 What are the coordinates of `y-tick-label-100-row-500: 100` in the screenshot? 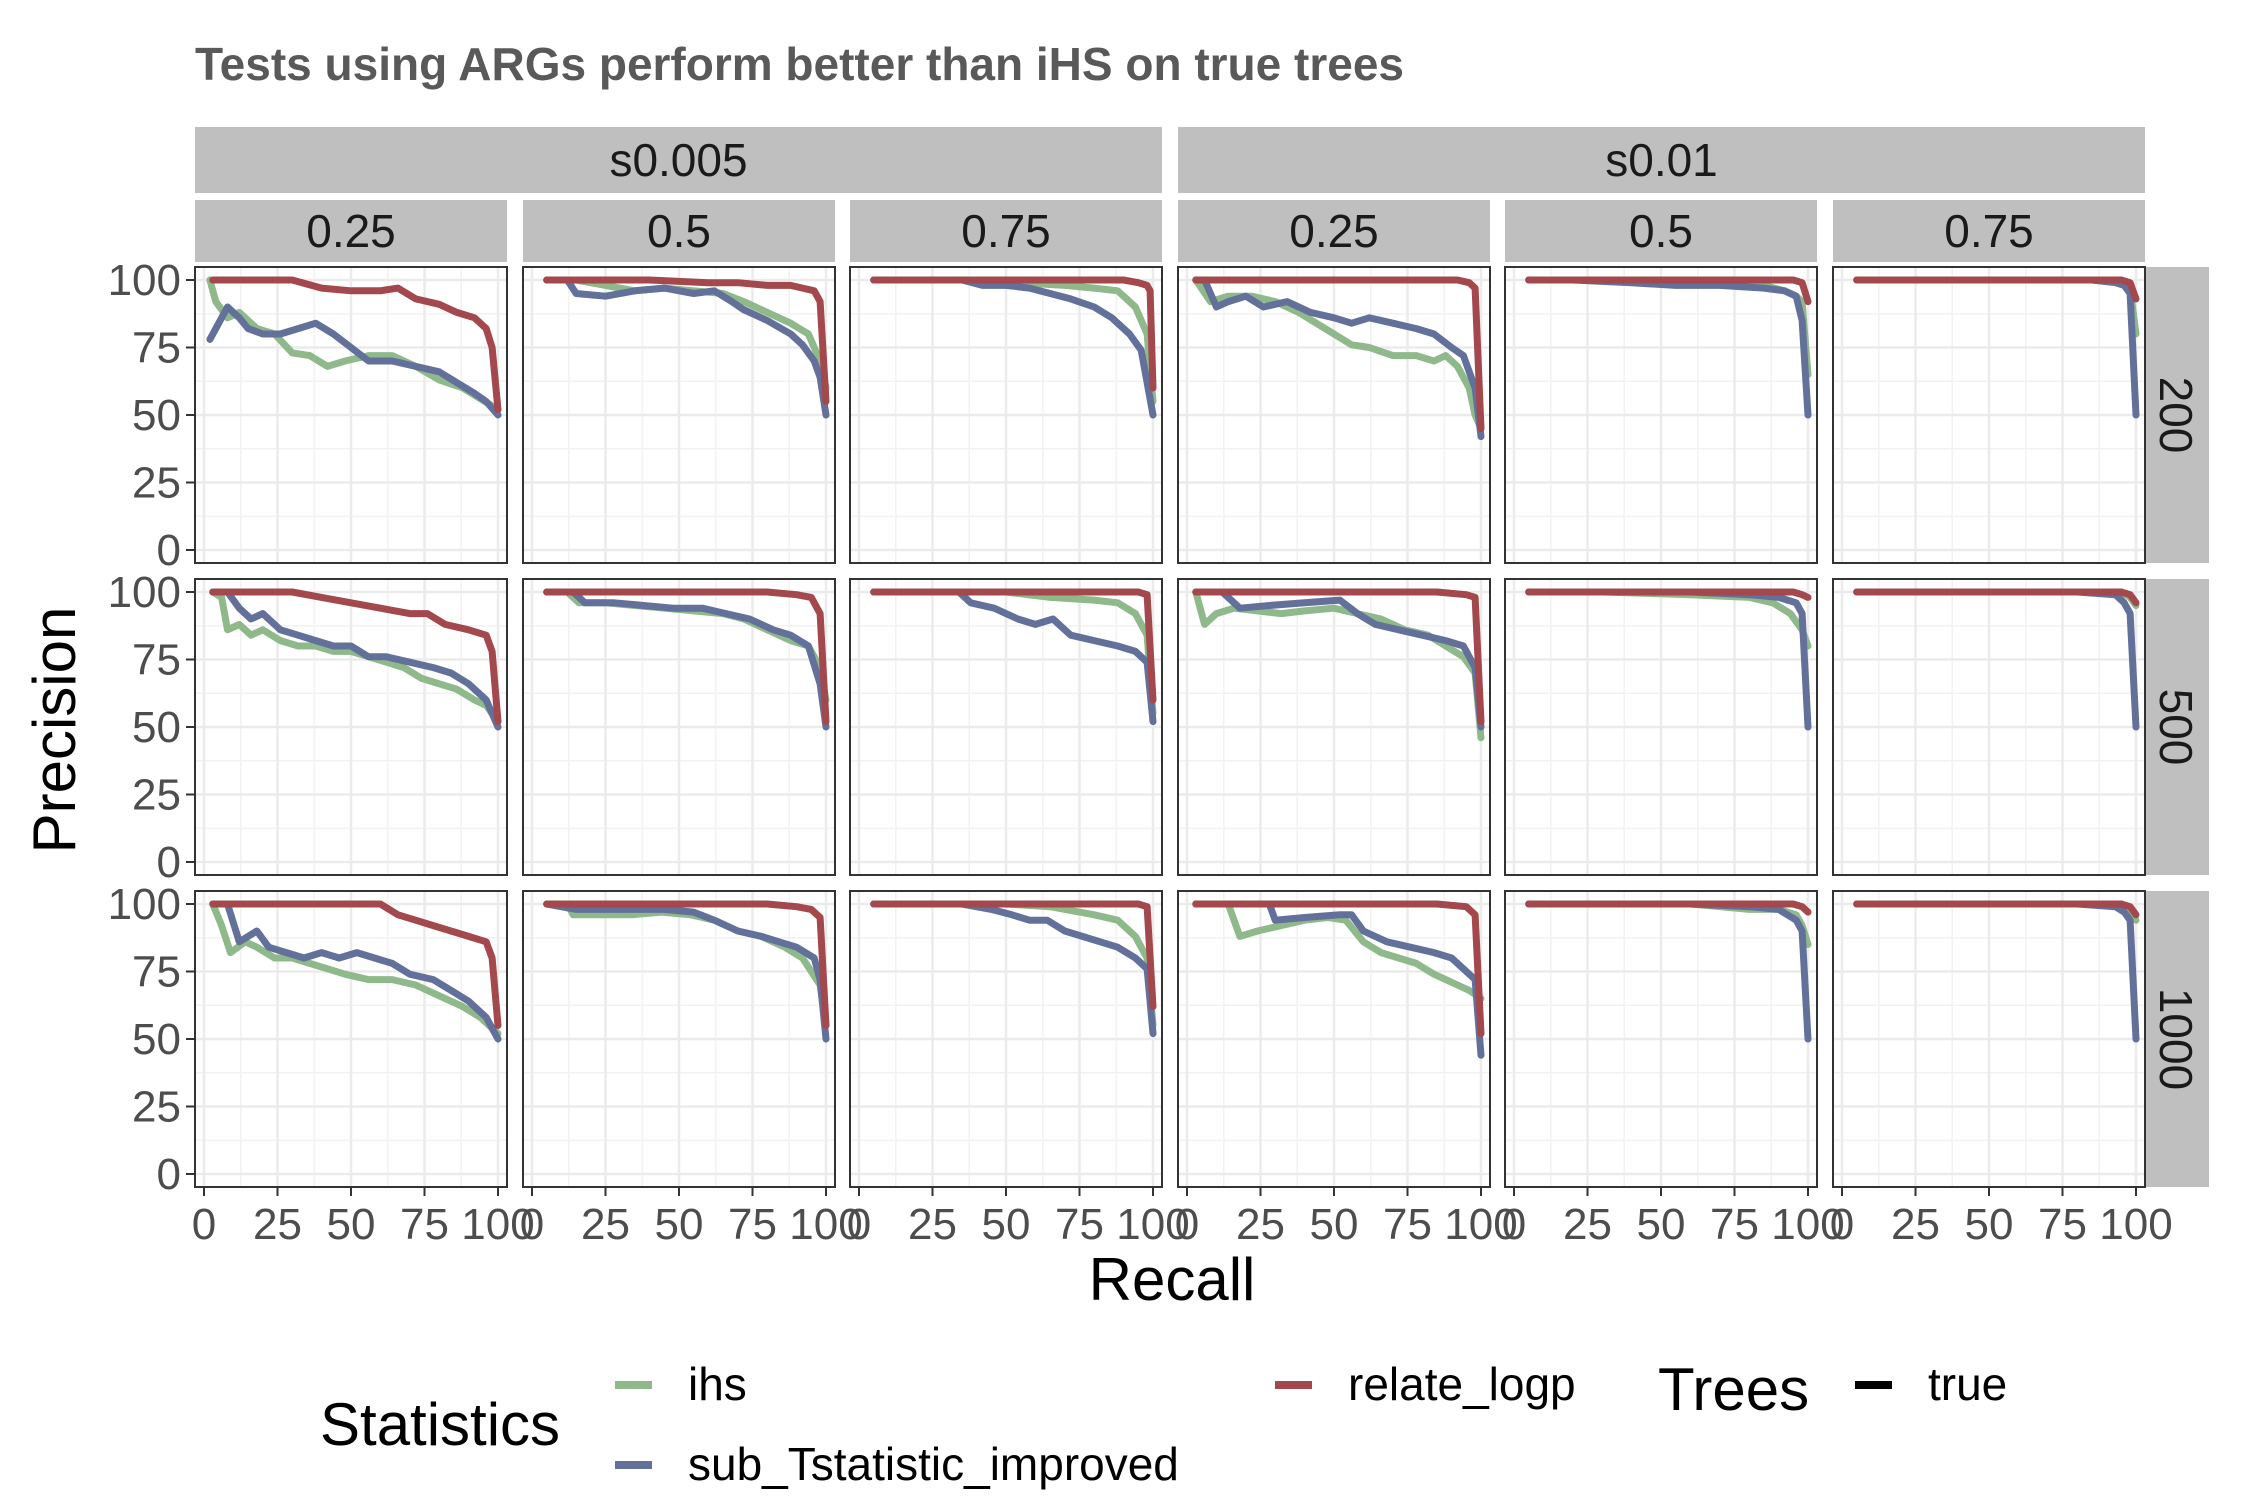 It's located at (144, 592).